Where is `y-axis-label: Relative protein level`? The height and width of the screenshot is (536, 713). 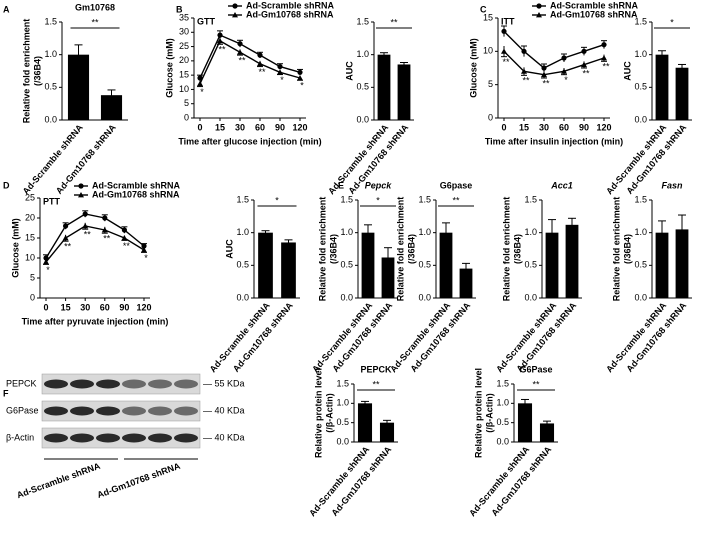
y-axis-label: Relative protein level is located at coordinates (318, 413).